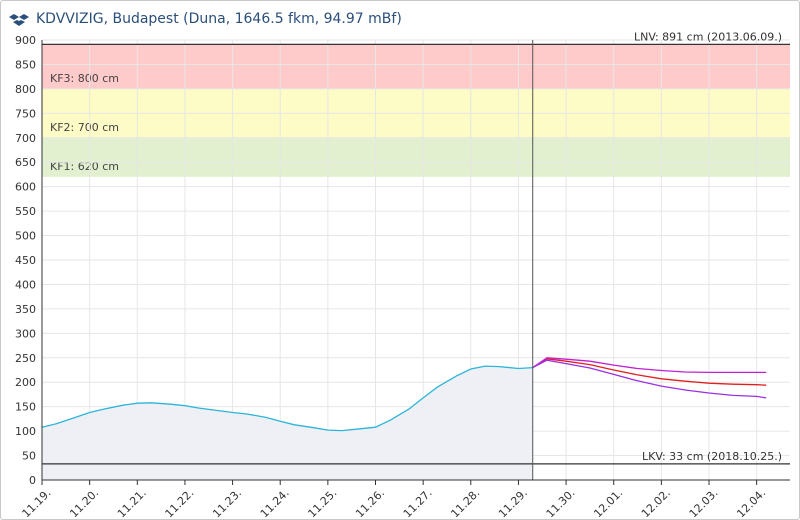  What do you see at coordinates (322, 503) in the screenshot?
I see `x-tick-label: 11.25.` at bounding box center [322, 503].